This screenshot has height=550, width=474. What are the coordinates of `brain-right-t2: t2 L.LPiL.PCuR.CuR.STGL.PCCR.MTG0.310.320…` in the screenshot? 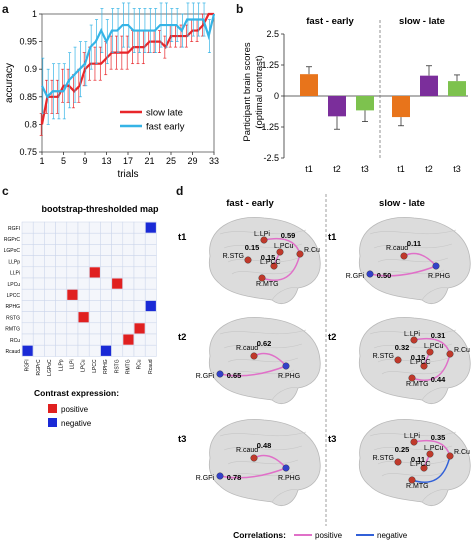 It's located at (399, 360).